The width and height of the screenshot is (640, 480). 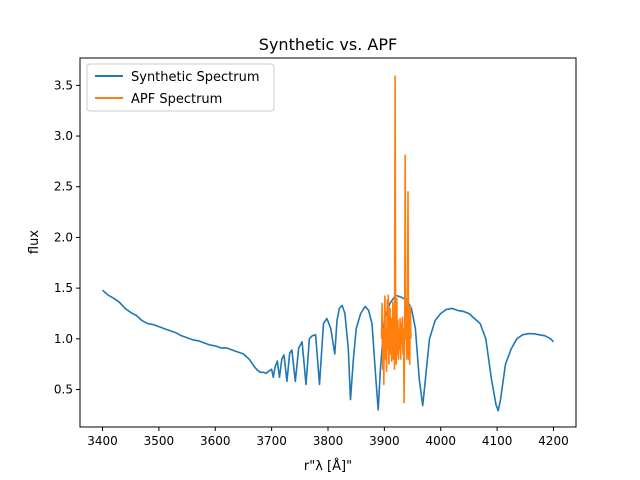 I want to click on x-tick-label: 4100, so click(x=497, y=441).